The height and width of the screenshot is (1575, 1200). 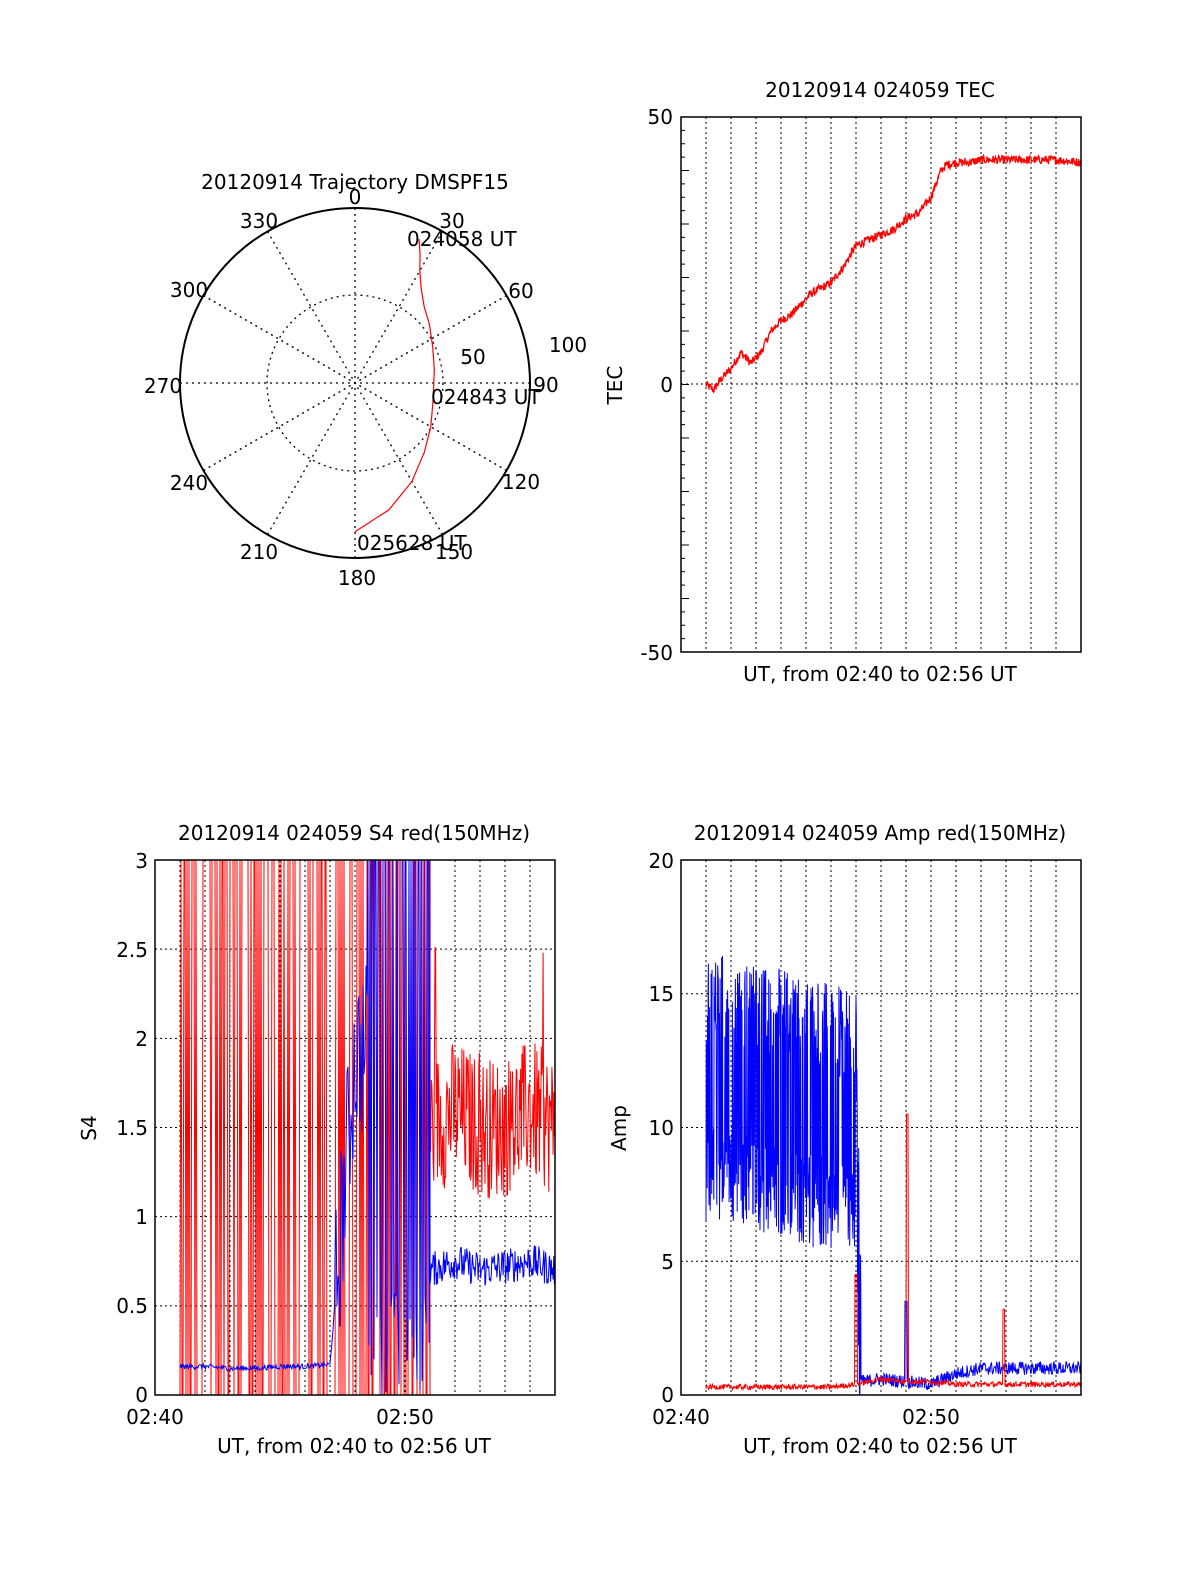 I want to click on s4-ytick-0-5: 0.5, so click(x=132, y=1306).